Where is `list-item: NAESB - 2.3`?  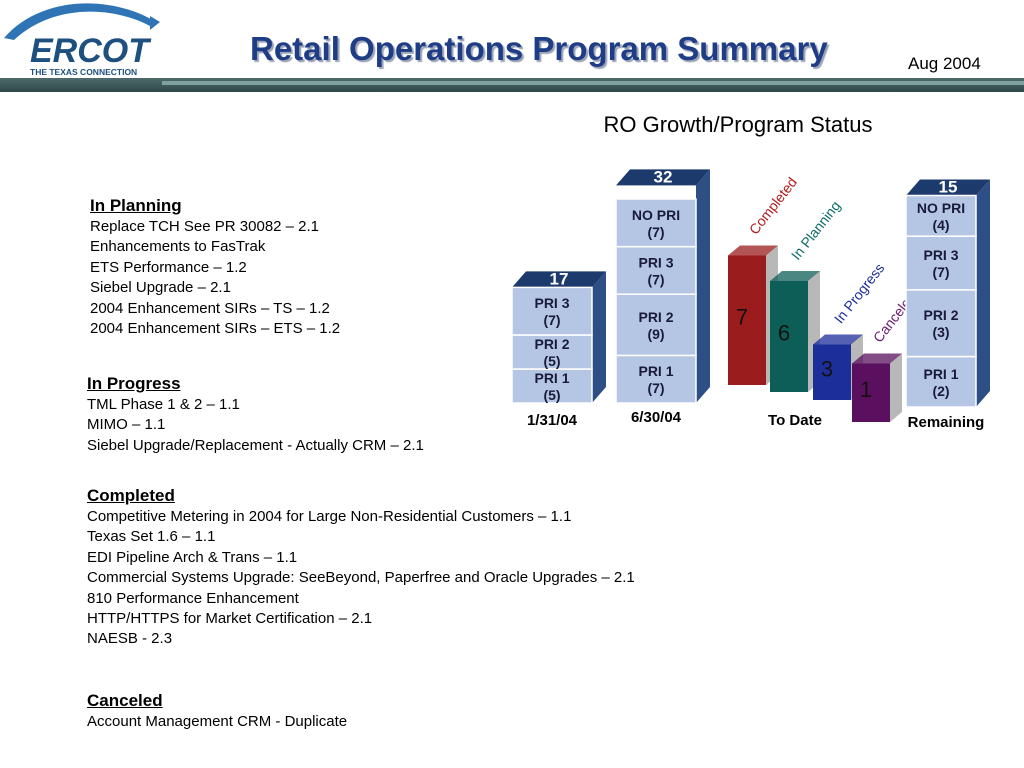
list-item: NAESB - 2.3 is located at coordinates (130, 639).